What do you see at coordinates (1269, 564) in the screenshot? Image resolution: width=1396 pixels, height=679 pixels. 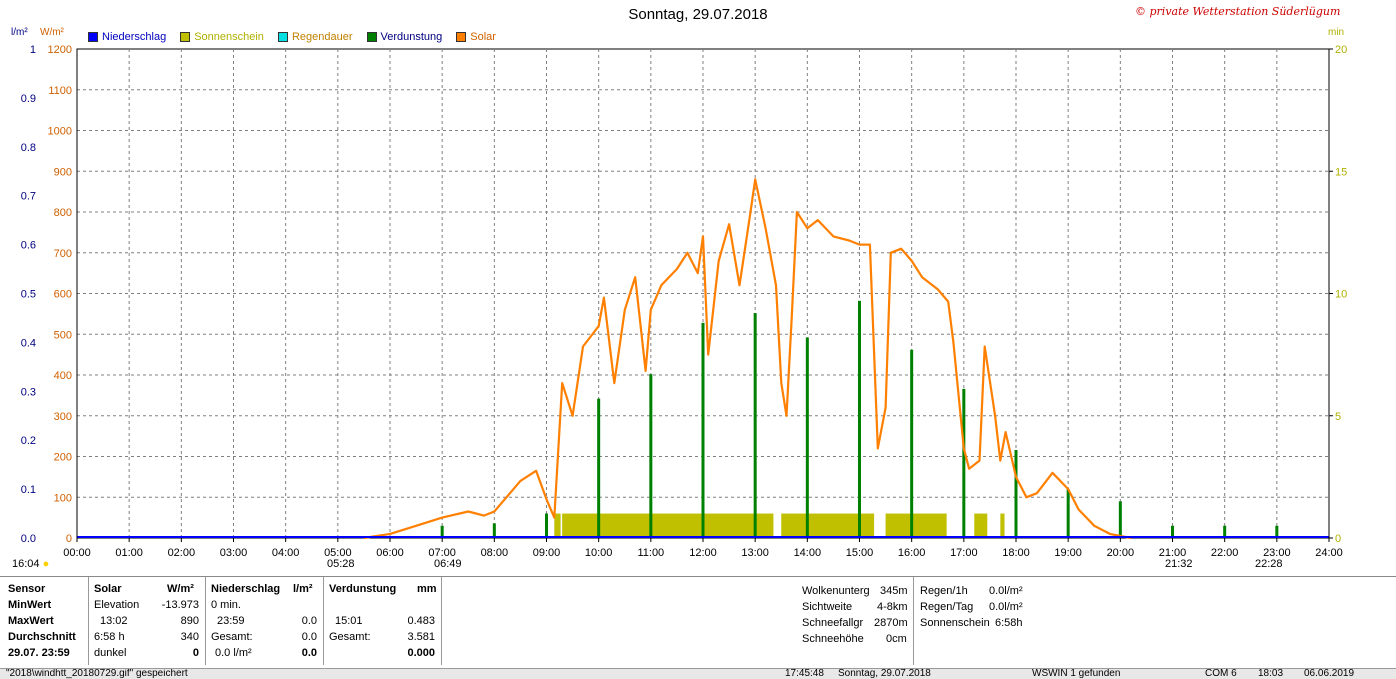 I see `late-marker: 22:28` at bounding box center [1269, 564].